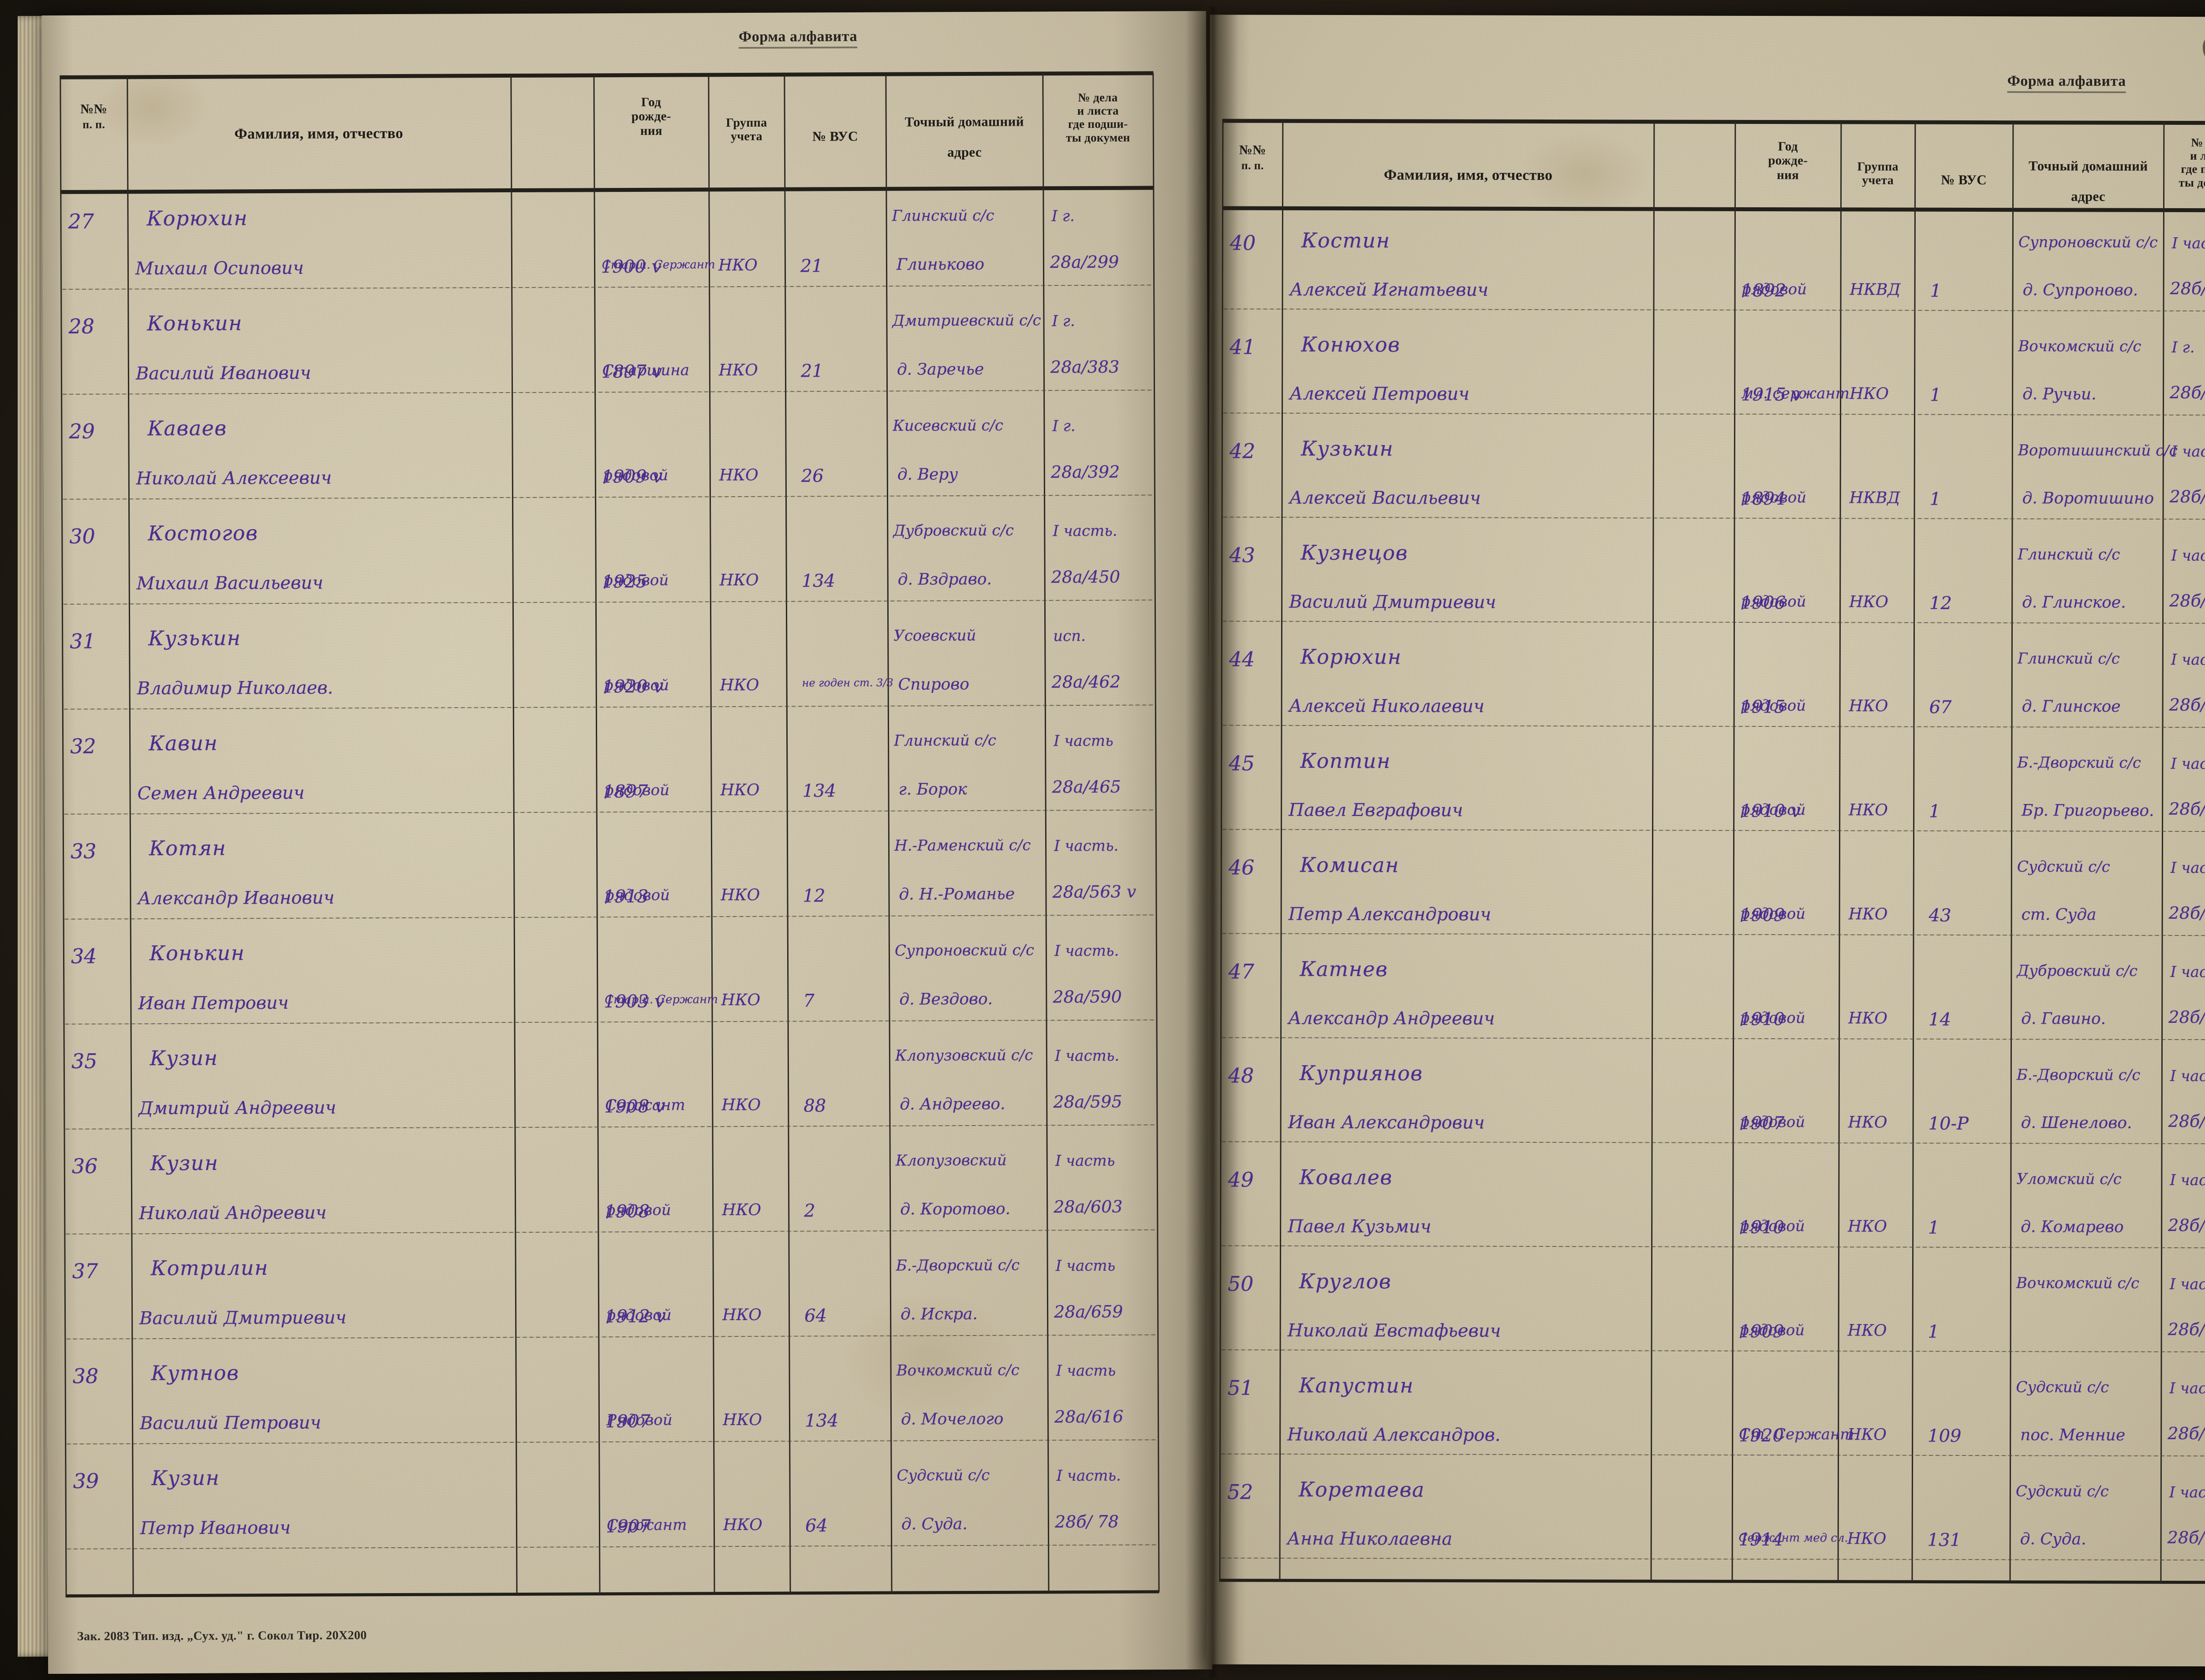 The height and width of the screenshot is (1680, 2205). Describe the element at coordinates (94, 116) in the screenshot. I see `col-header-no: №№ п. п.` at that location.